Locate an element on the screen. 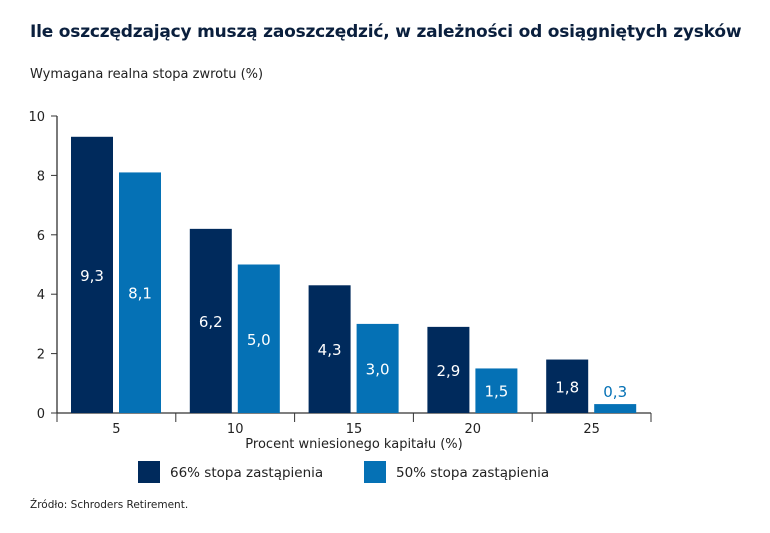 Image resolution: width=770 pixels, height=533 pixels. x-tick-label: 5 is located at coordinates (116, 429).